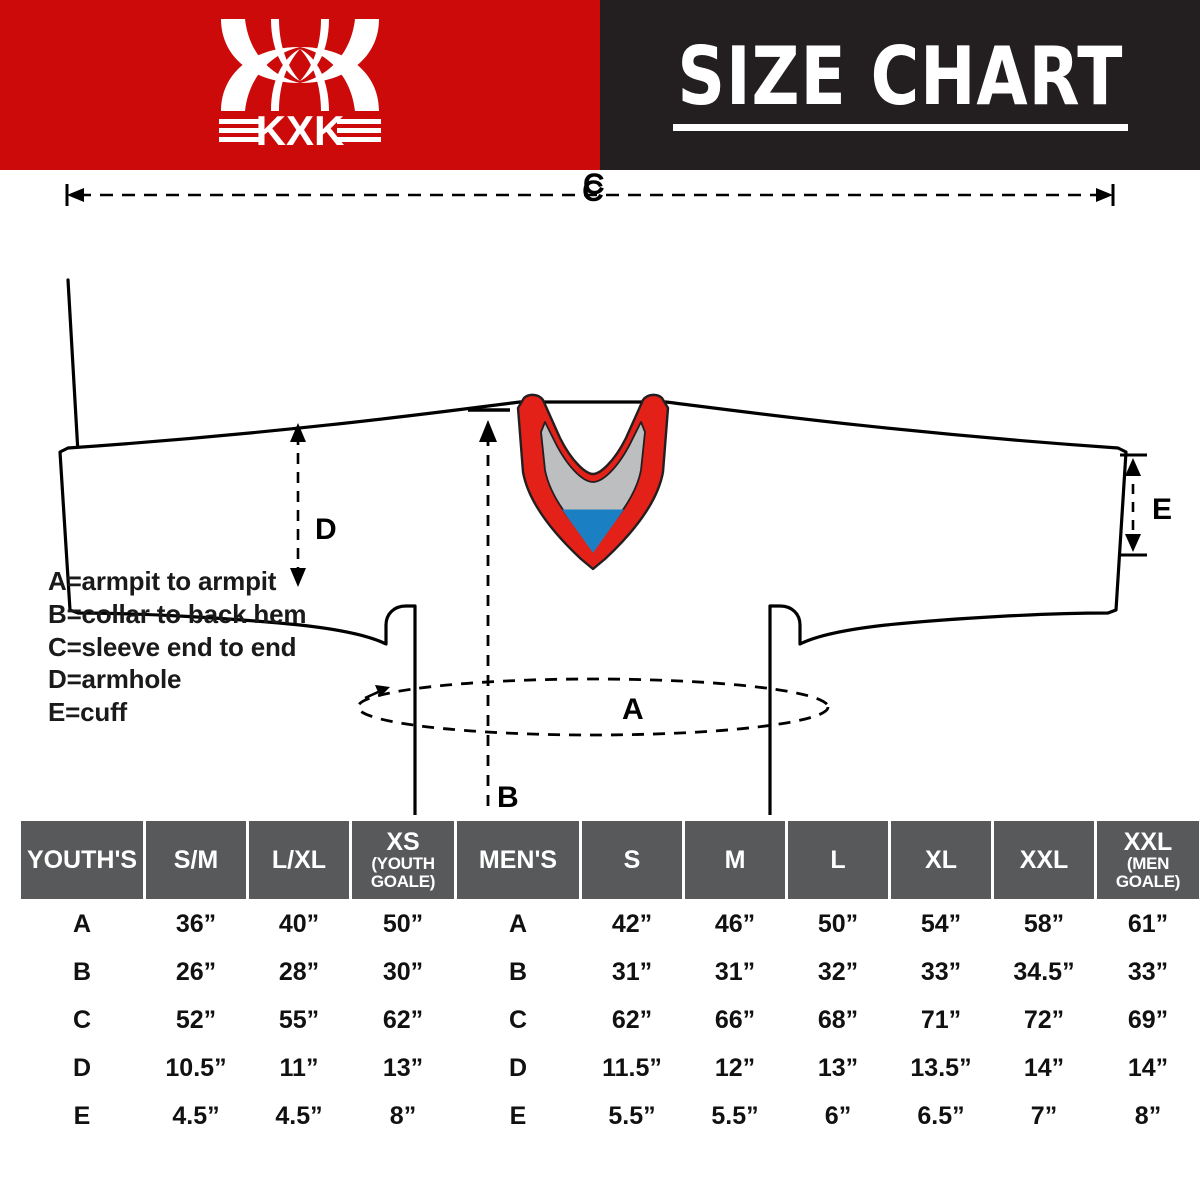 This screenshot has width=1200, height=1200. Describe the element at coordinates (593, 191) in the screenshot. I see `dimension-c-label: C` at that location.